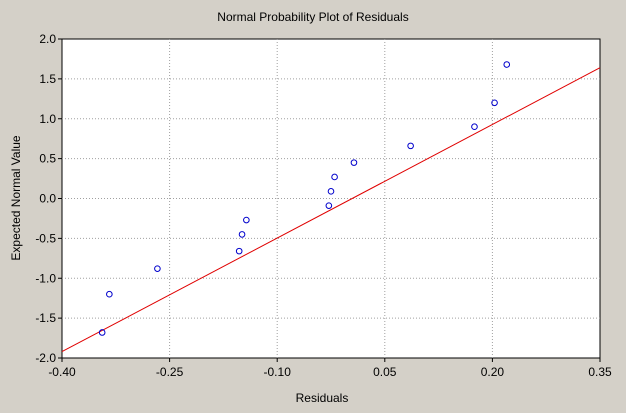  I want to click on x-axis-ticks: -0.40 -0.25 -0.10 0.05 0.20 0.35, so click(330, 368).